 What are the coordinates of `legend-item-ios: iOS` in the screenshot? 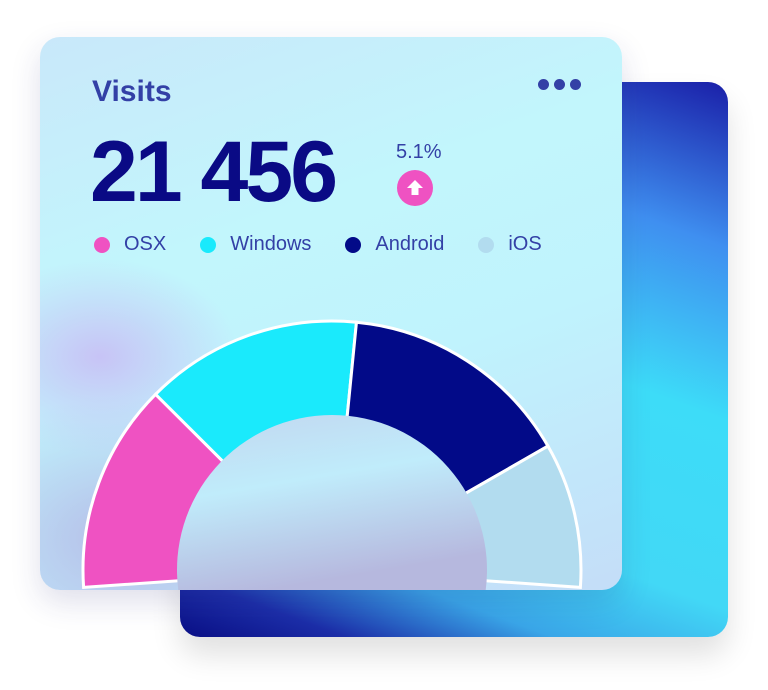 It's located at (510, 244).